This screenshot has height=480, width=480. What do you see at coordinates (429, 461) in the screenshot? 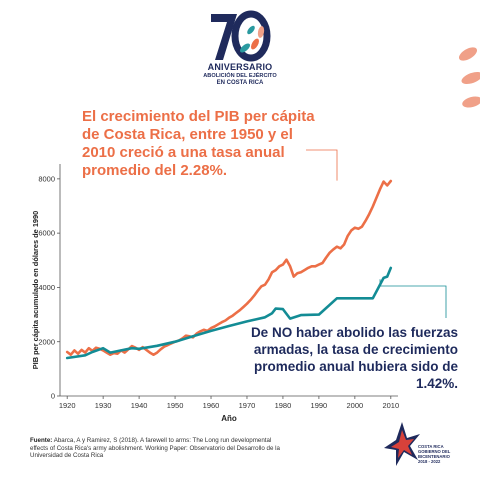
I see `government-logo-line-3: 2018 - 2022` at bounding box center [429, 461].